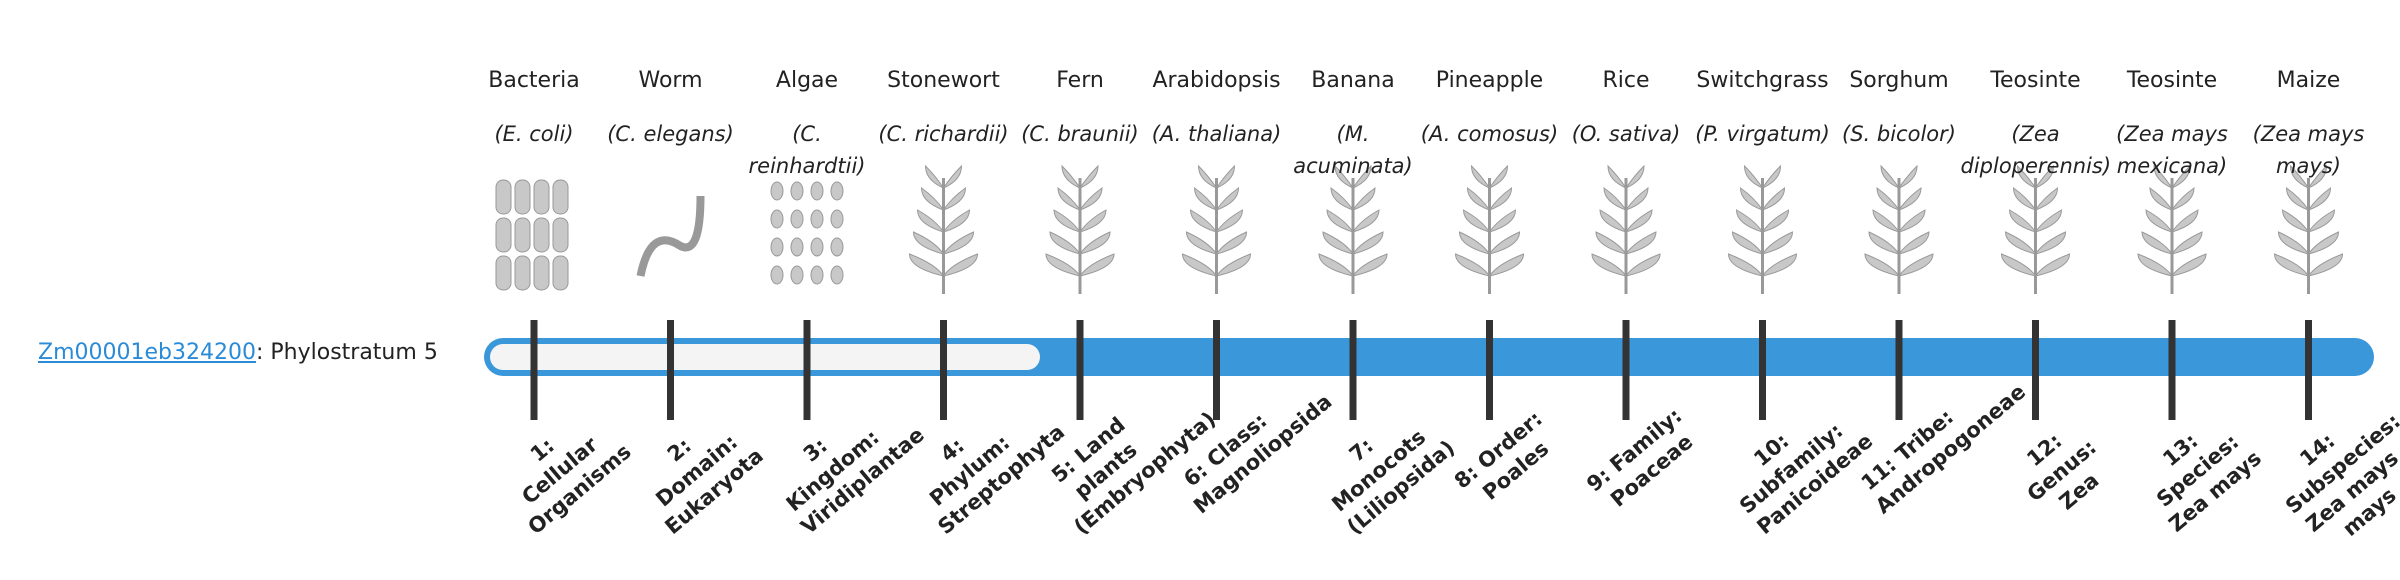  What do you see at coordinates (943, 134) in the screenshot?
I see `organism-species: (C. richardii)` at bounding box center [943, 134].